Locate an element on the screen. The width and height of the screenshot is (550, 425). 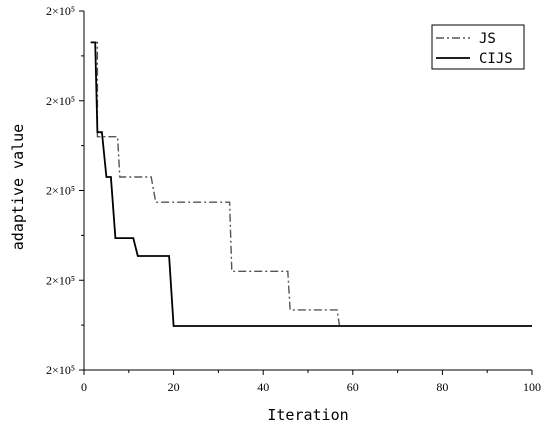
x-tick-label: 60 is located at coordinates (353, 387).